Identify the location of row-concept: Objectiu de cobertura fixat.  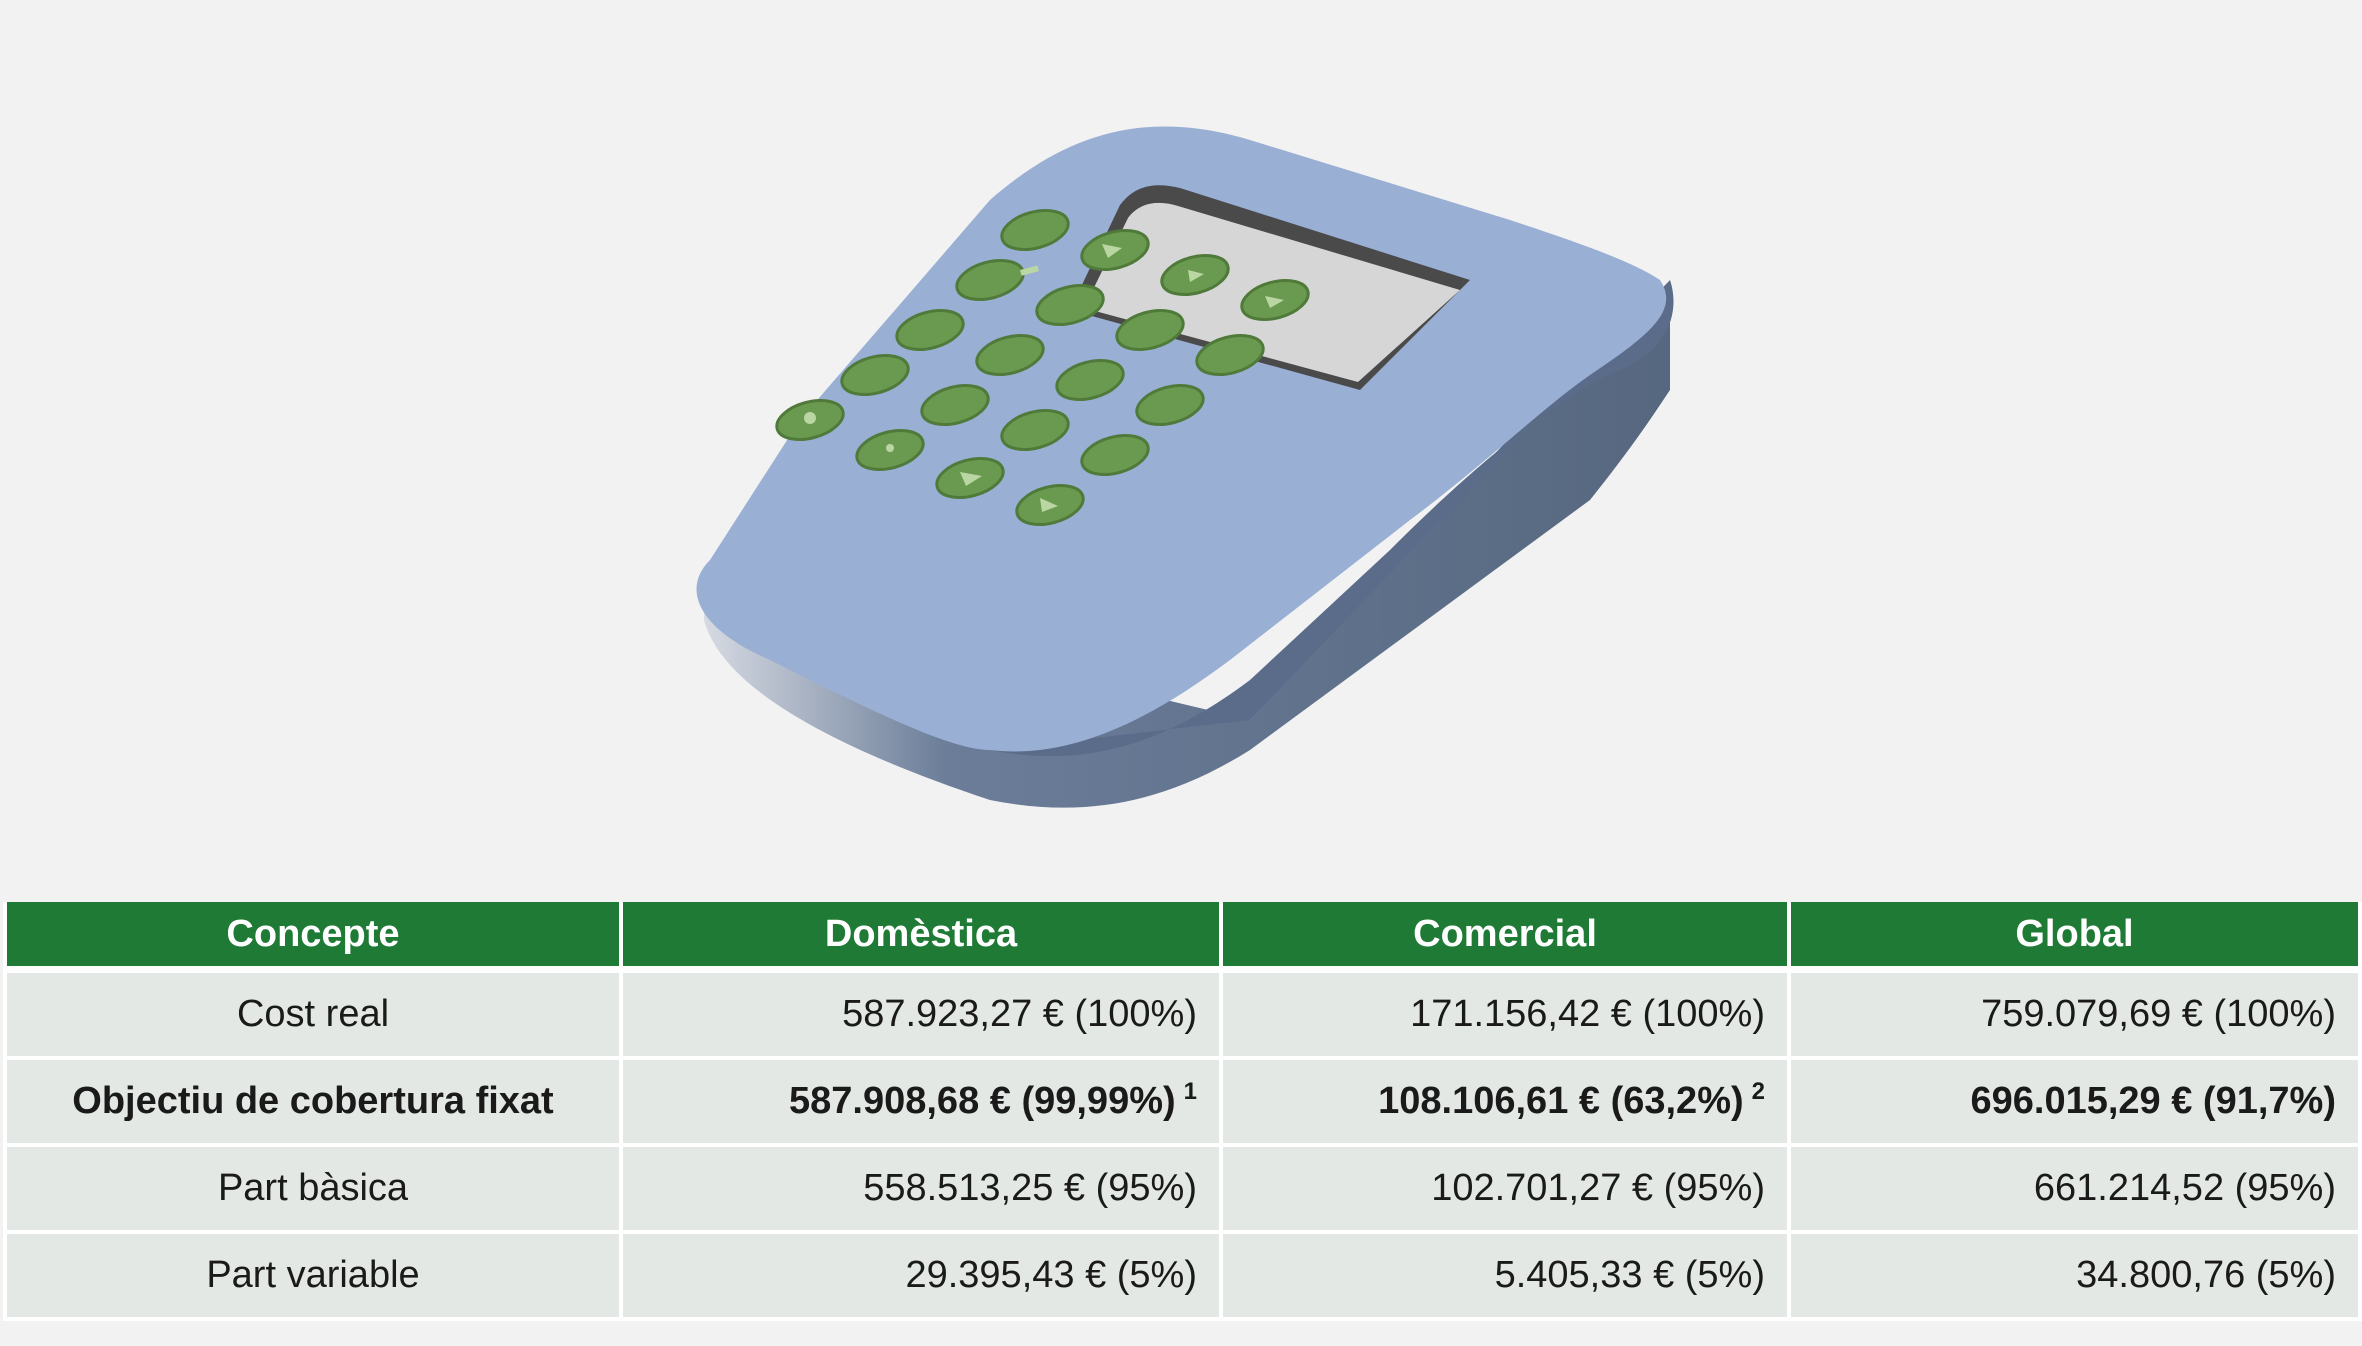
(313, 1101).